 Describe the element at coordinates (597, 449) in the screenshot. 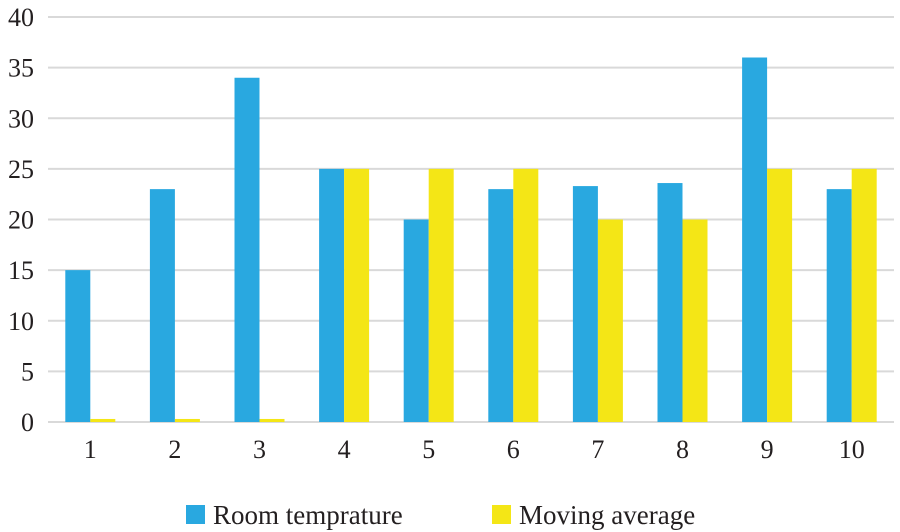

I see `x-tick-label: 7` at that location.